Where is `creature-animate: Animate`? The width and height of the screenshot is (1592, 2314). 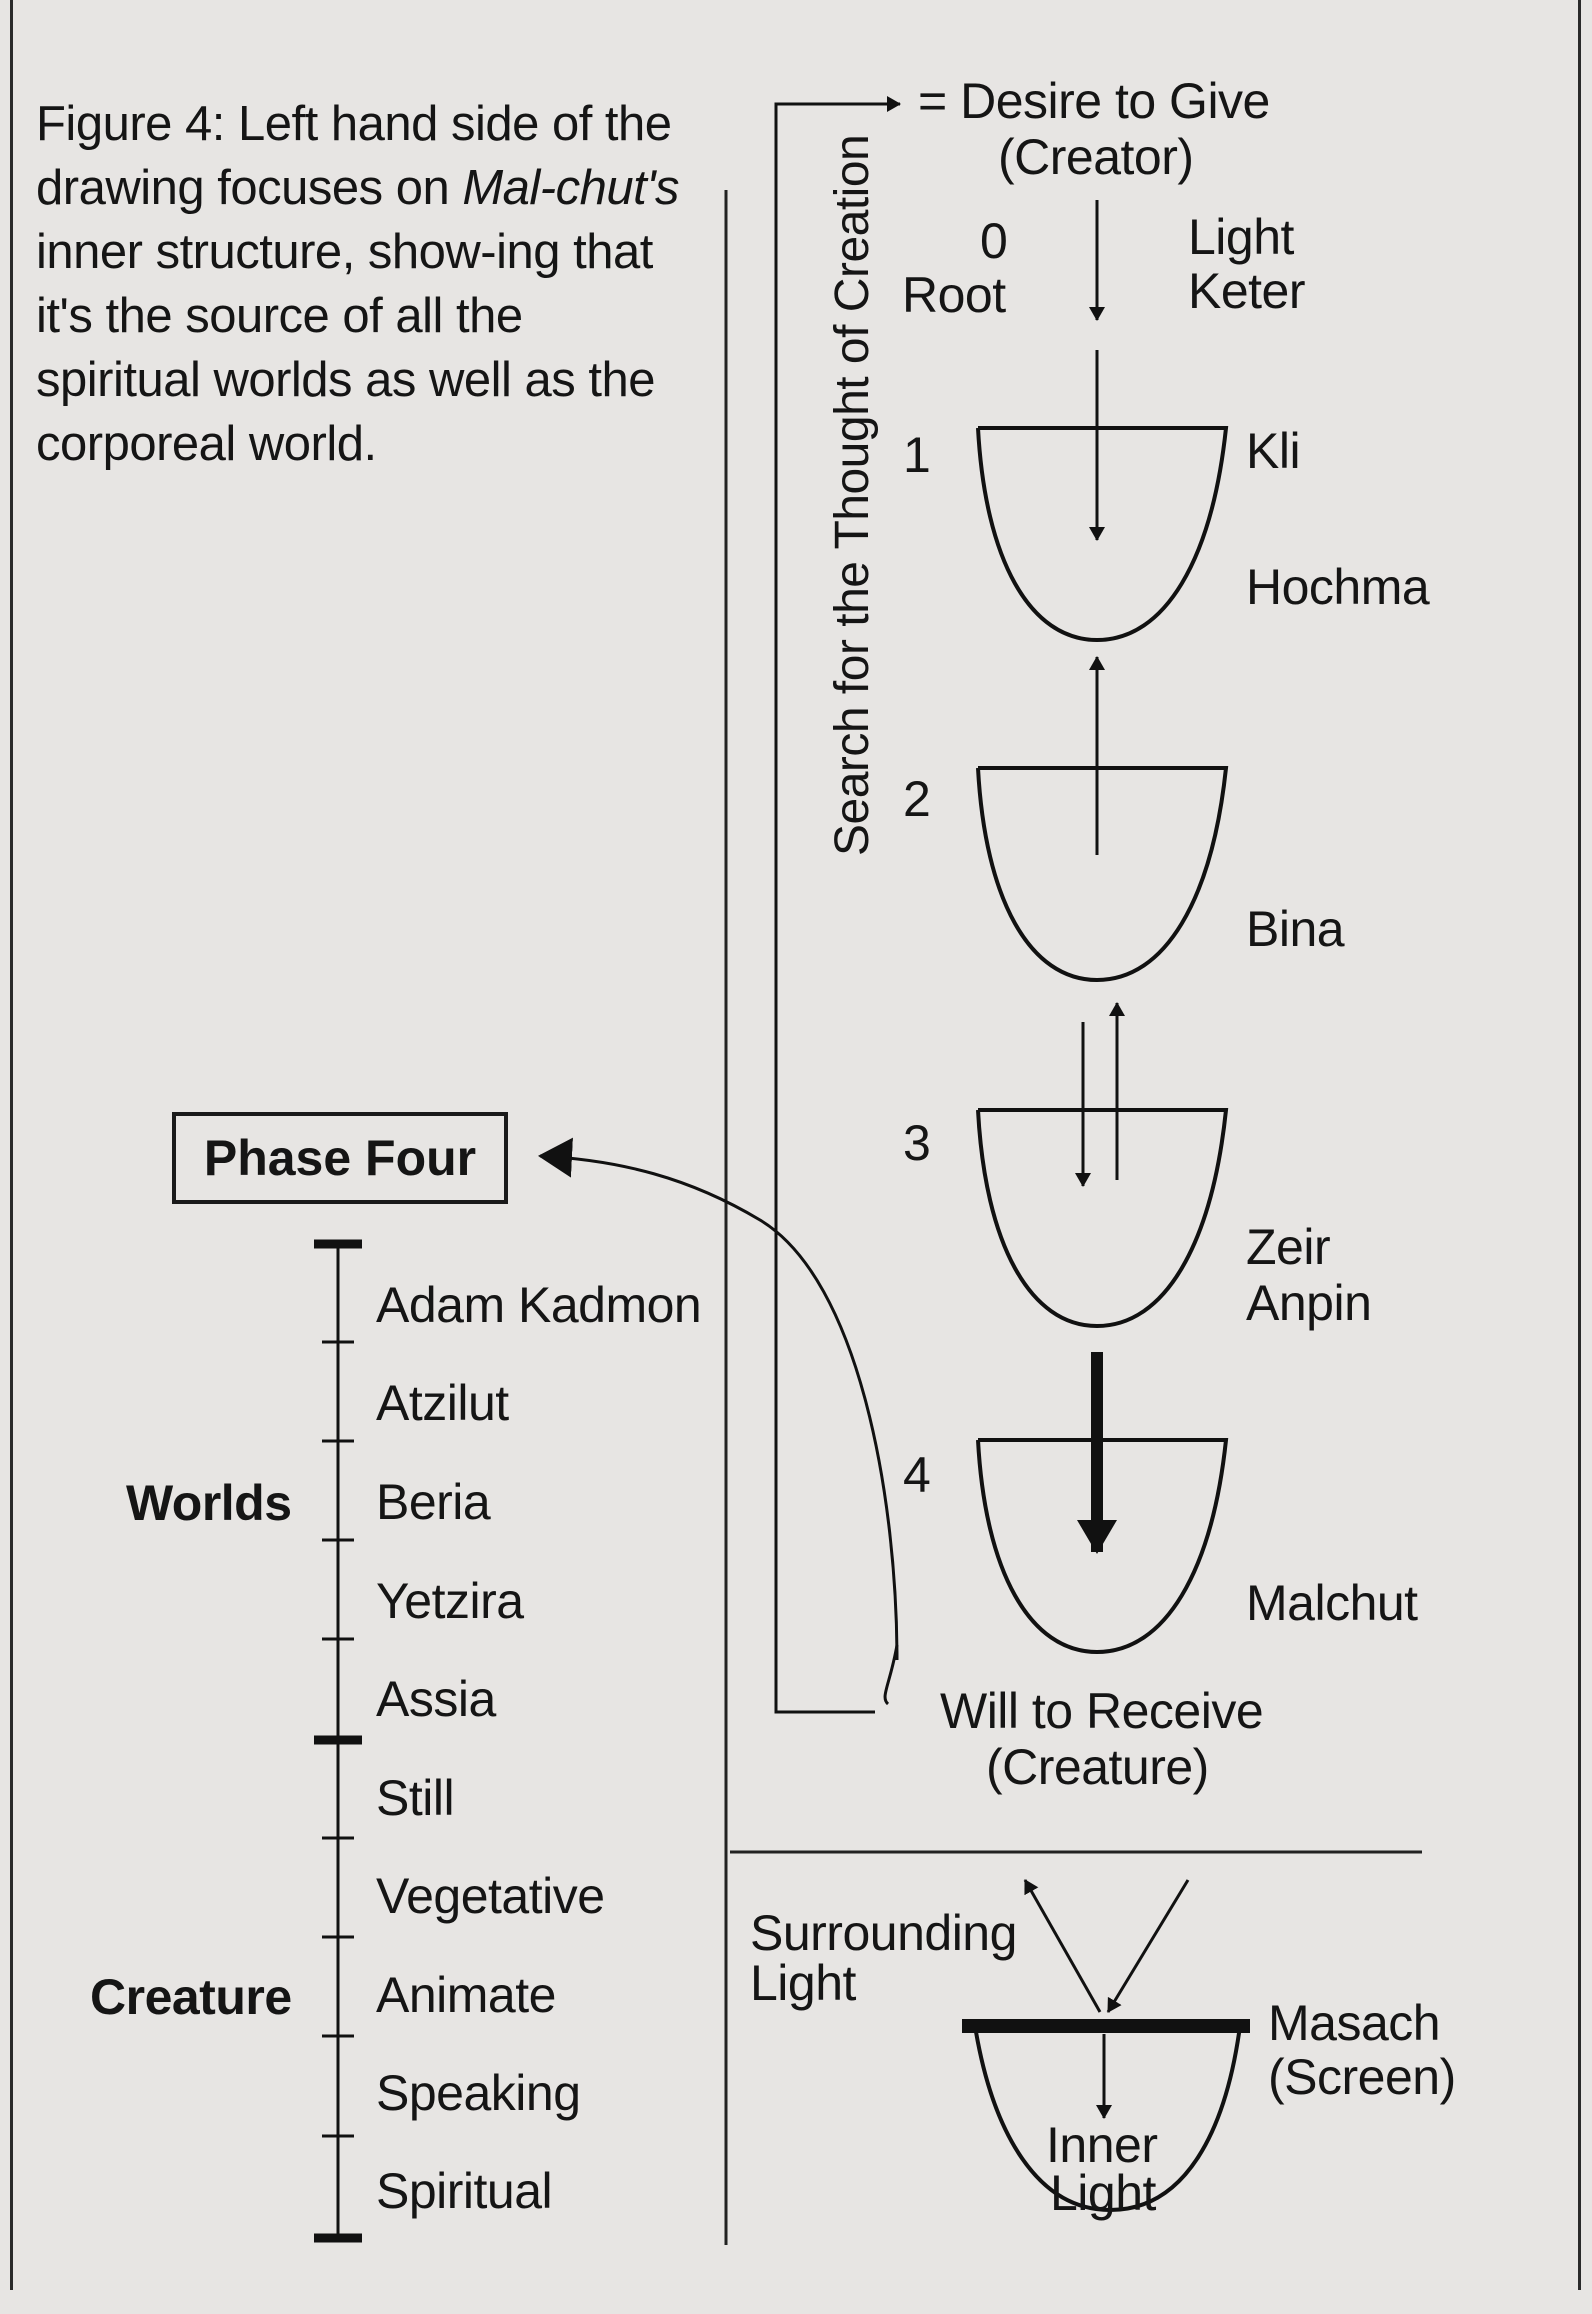 creature-animate: Animate is located at coordinates (466, 1995).